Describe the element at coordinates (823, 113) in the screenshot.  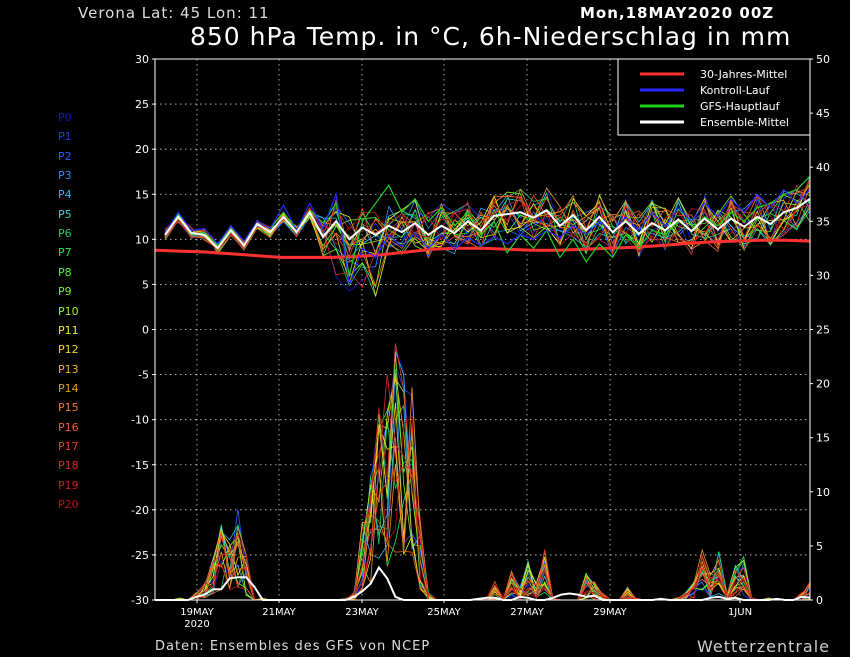
I see `y-right-tick-label: 45` at that location.